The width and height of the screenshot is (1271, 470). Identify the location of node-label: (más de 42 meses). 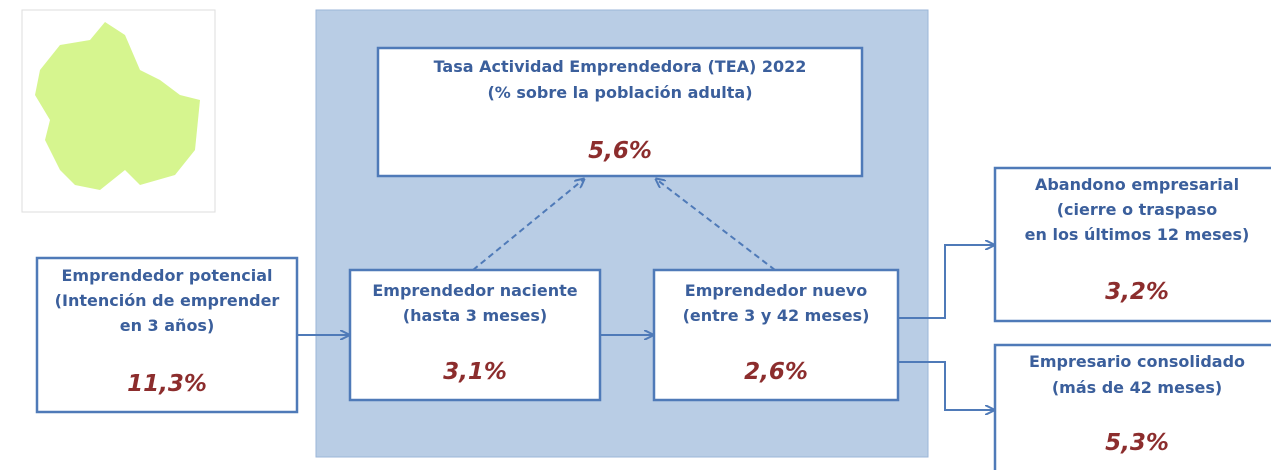
(1137, 387).